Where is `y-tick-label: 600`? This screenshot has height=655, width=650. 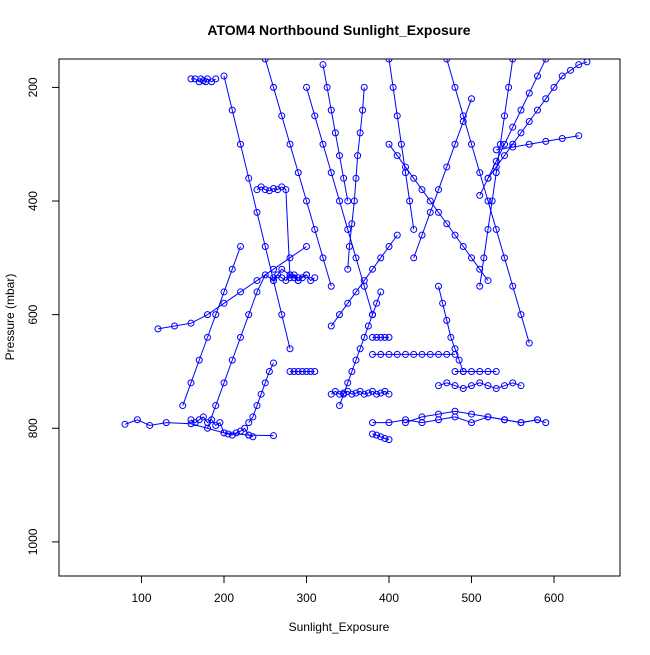 y-tick-label: 600 is located at coordinates (33, 314).